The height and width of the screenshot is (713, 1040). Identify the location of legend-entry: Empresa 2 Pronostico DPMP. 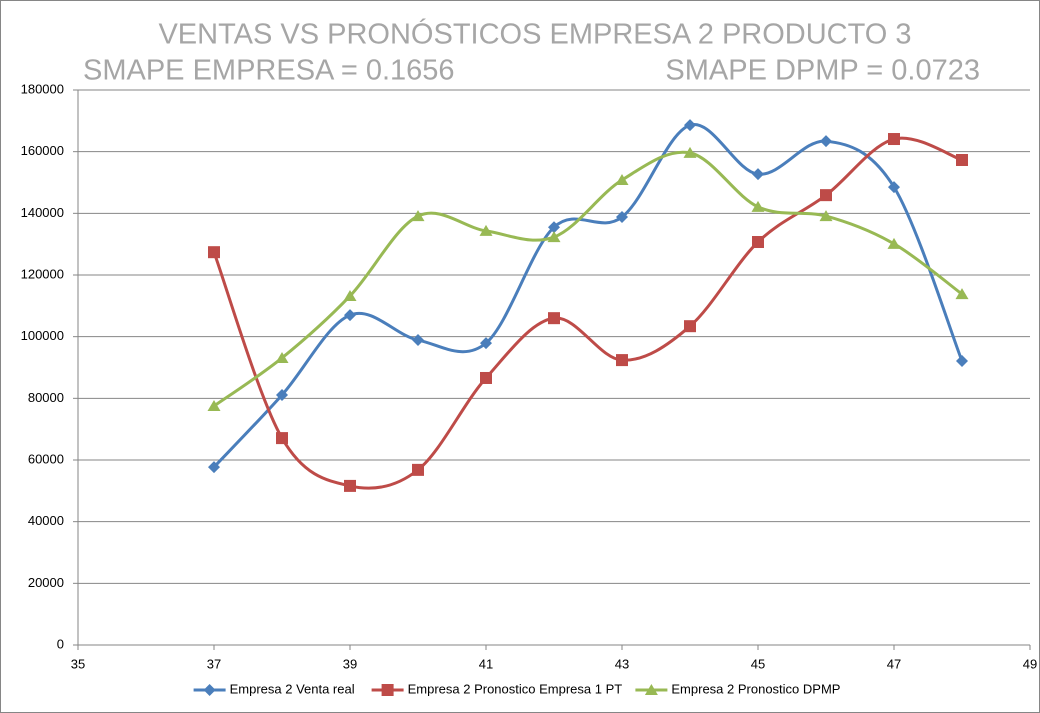
(737, 688).